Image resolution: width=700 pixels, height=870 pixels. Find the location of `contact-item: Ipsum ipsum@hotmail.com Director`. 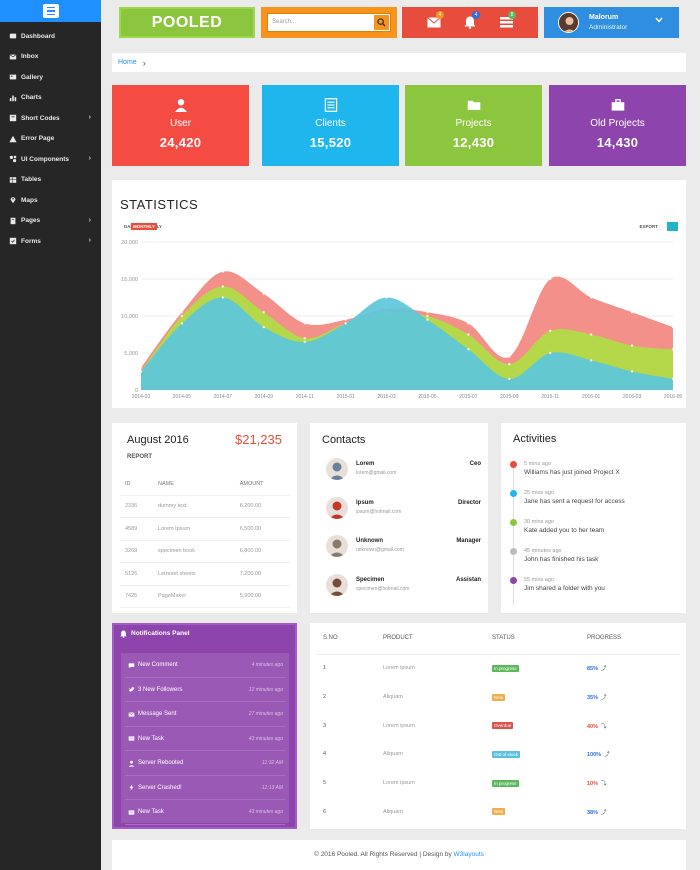

contact-item: Ipsum ipsum@hotmail.com Director is located at coordinates (403, 509).